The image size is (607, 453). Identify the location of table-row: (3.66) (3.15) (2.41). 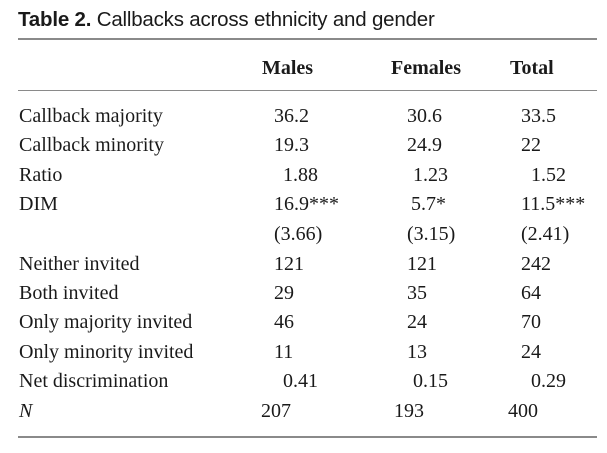
(303, 237).